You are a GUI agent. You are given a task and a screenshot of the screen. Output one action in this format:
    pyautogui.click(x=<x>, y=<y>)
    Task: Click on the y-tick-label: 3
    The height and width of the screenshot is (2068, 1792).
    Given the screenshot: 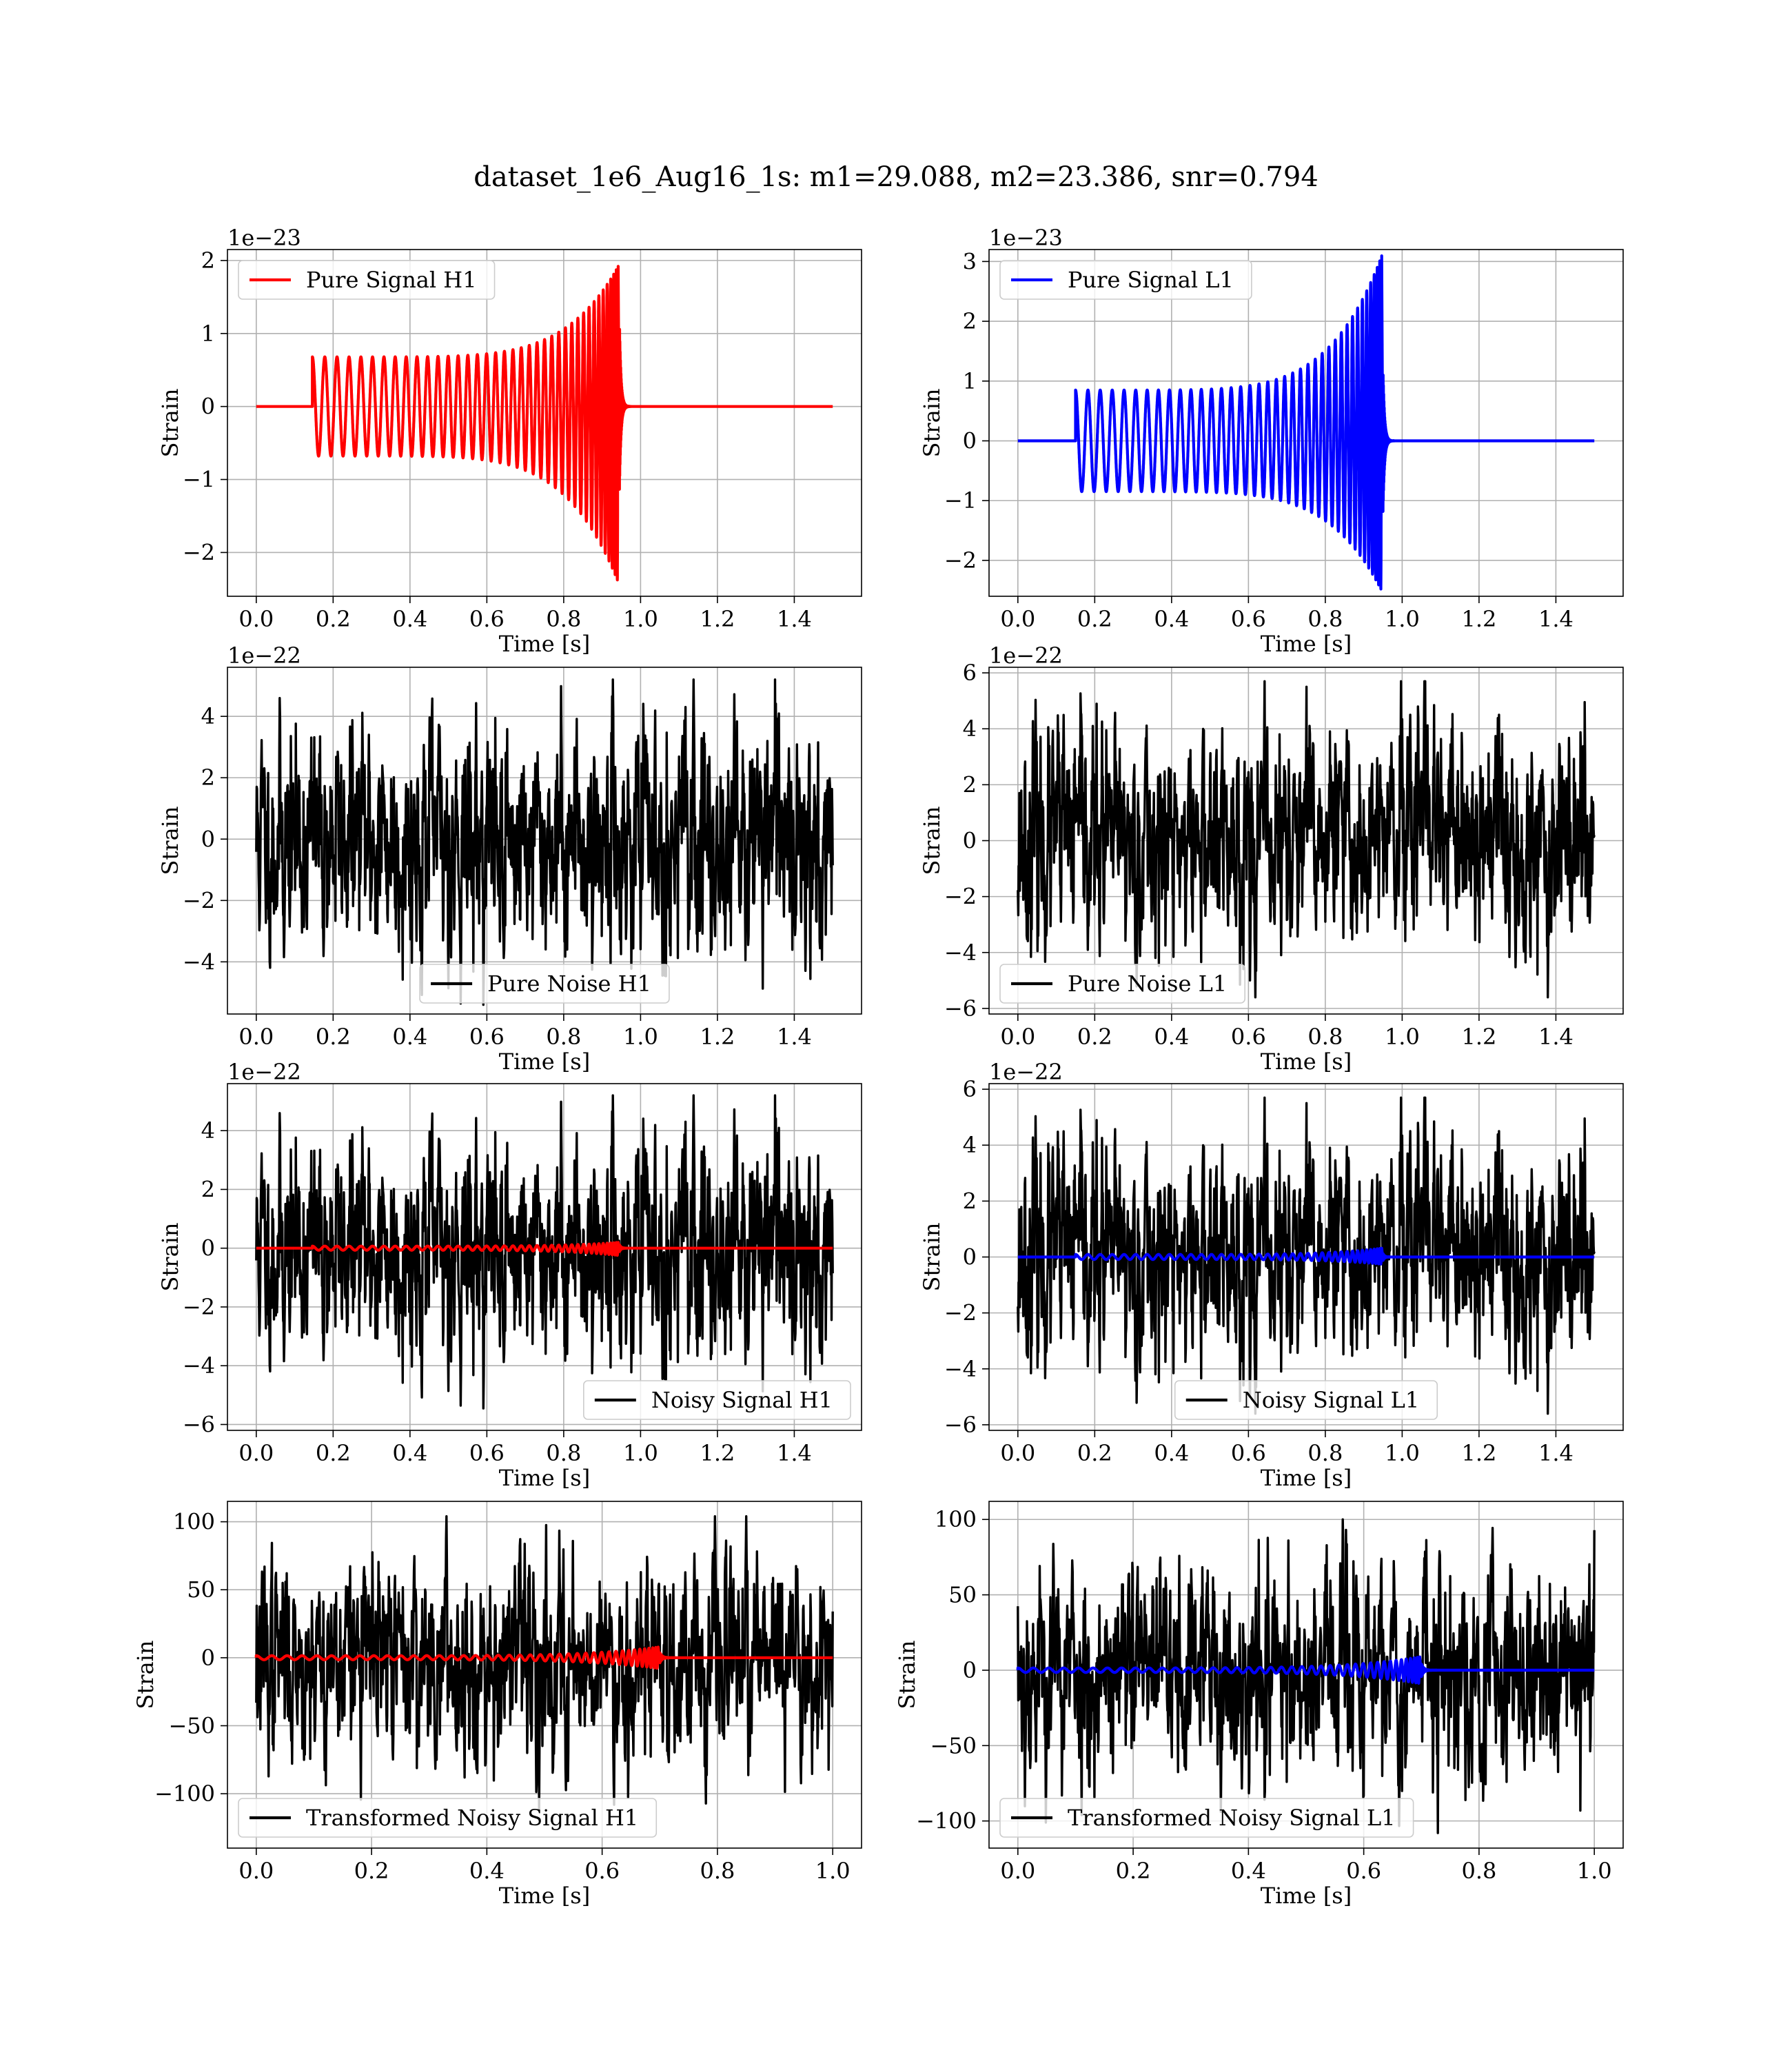 What is the action you would take?
    pyautogui.click(x=970, y=261)
    